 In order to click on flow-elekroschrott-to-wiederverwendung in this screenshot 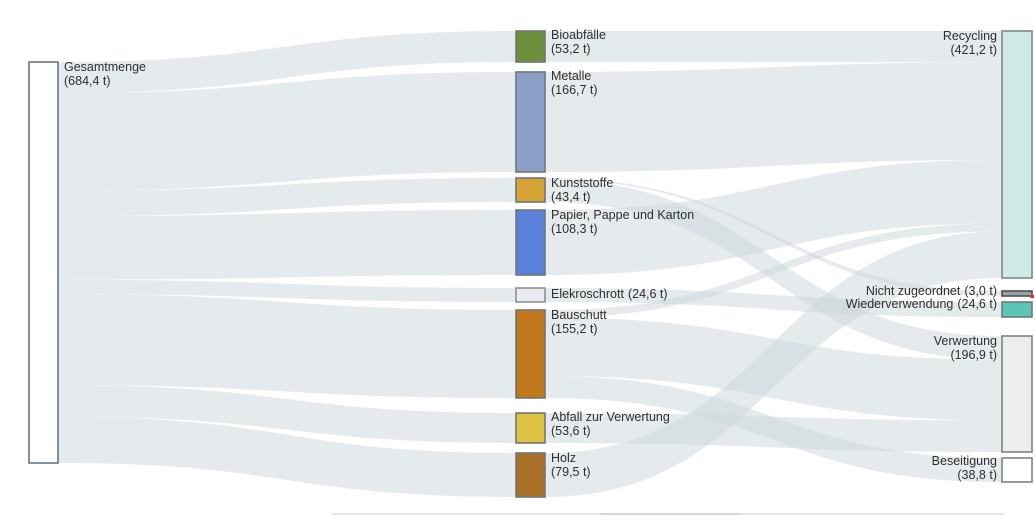, I will do `click(773, 302)`.